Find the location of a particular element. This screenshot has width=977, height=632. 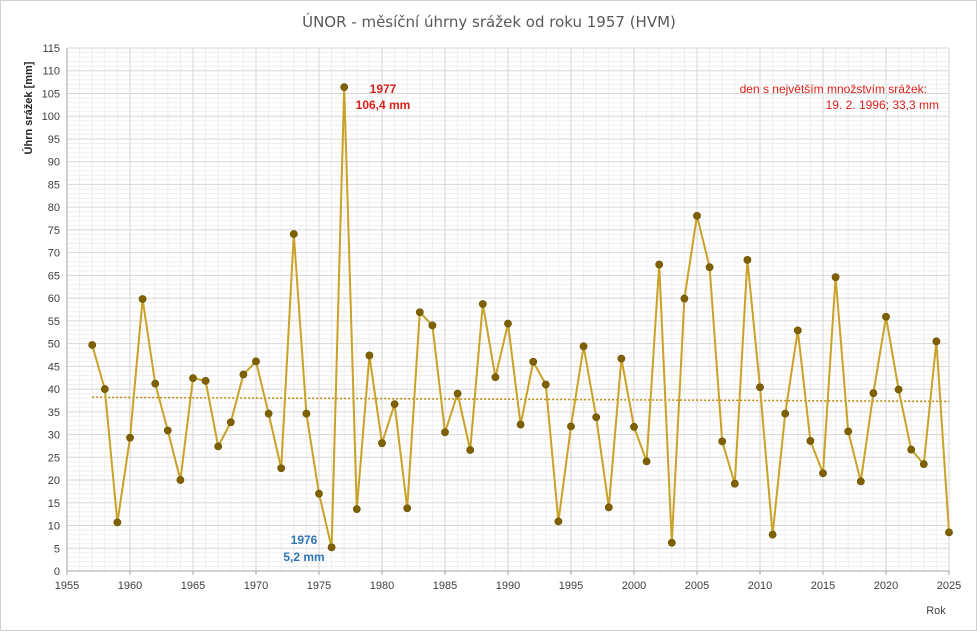

x-tick-label: 1955 is located at coordinates (67, 586).